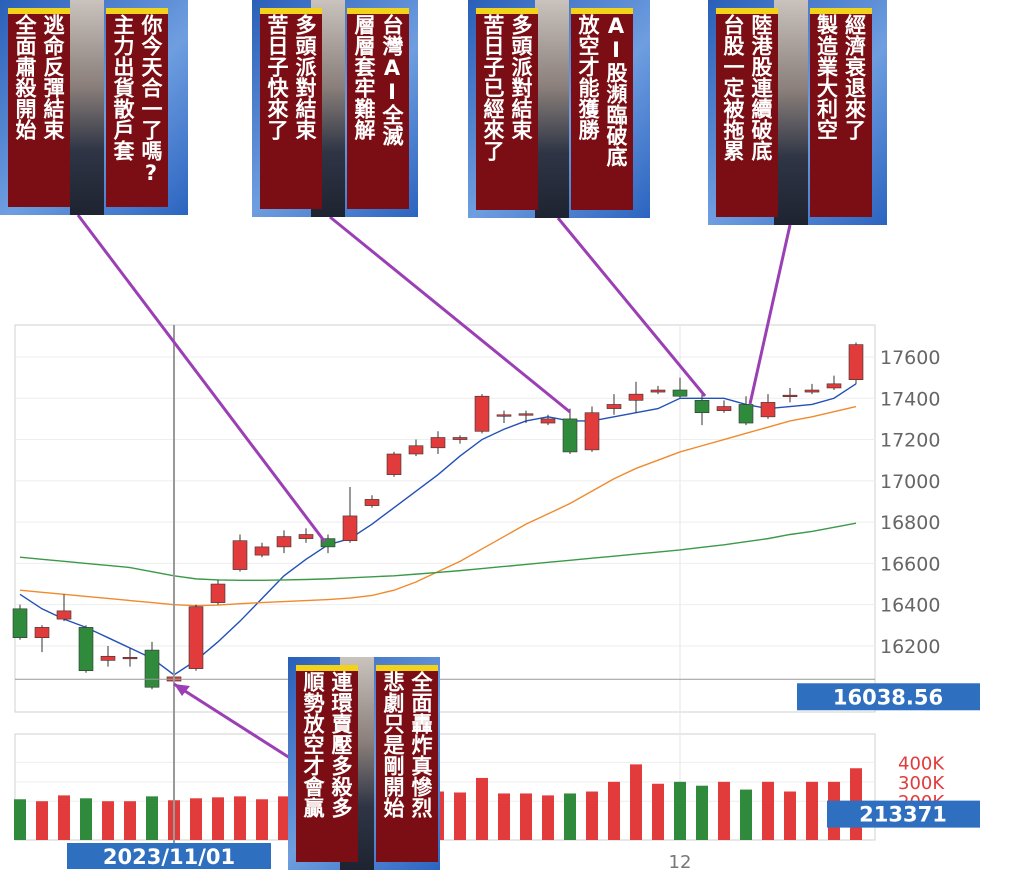 The image size is (1010, 876). Describe the element at coordinates (910, 482) in the screenshot. I see `y-tick-label: 17000` at that location.